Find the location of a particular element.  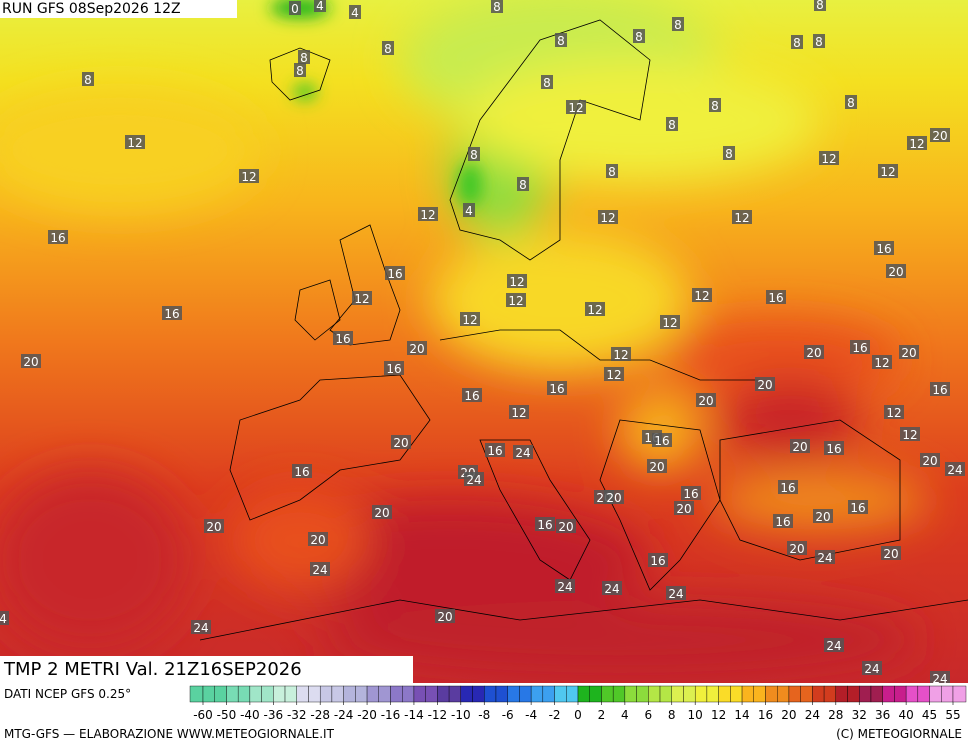

colorbar-tick-label: -4 is located at coordinates (531, 715).